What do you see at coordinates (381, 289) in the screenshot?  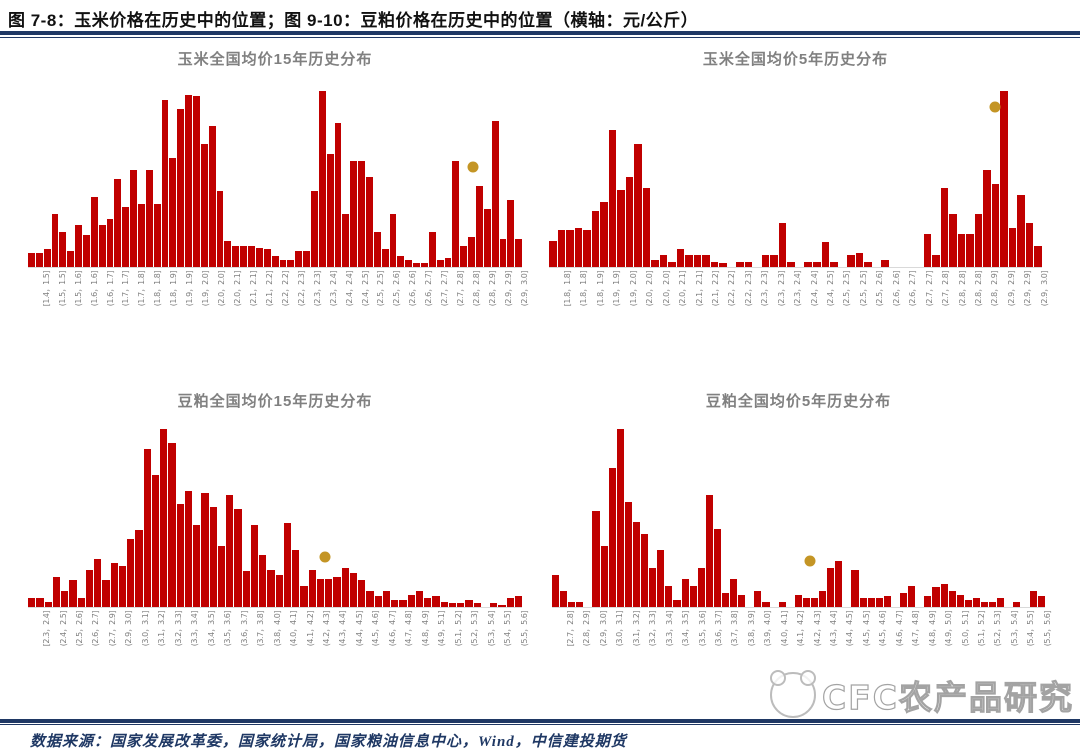 I see `x-axis-tick-label: (2.5，2.5]` at bounding box center [381, 289].